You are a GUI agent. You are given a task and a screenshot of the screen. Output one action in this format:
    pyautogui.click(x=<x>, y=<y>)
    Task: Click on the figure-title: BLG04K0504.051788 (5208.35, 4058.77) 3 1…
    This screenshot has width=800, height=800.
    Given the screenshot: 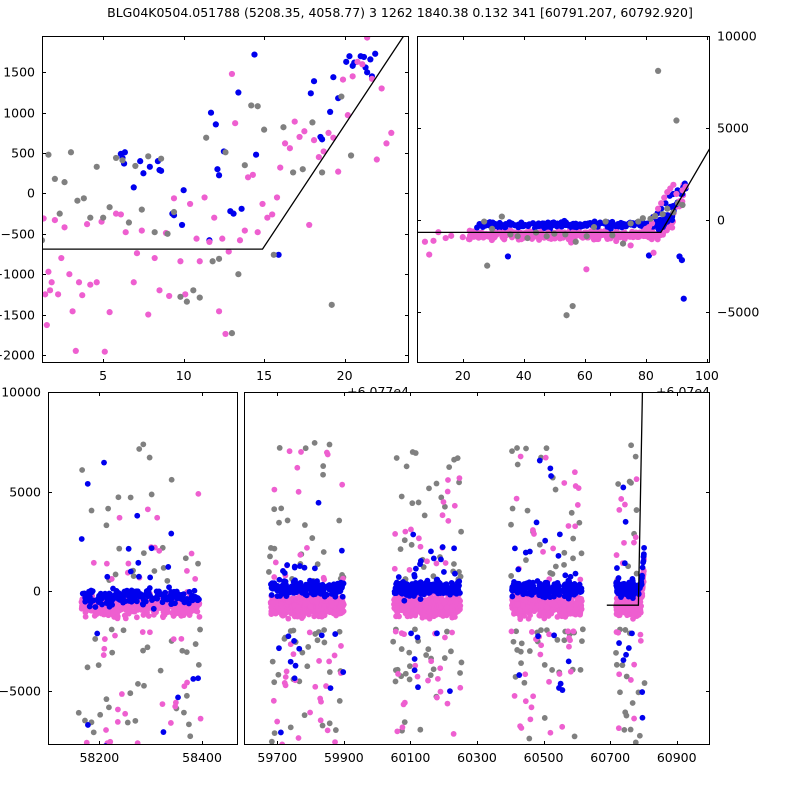 What is the action you would take?
    pyautogui.click(x=400, y=12)
    